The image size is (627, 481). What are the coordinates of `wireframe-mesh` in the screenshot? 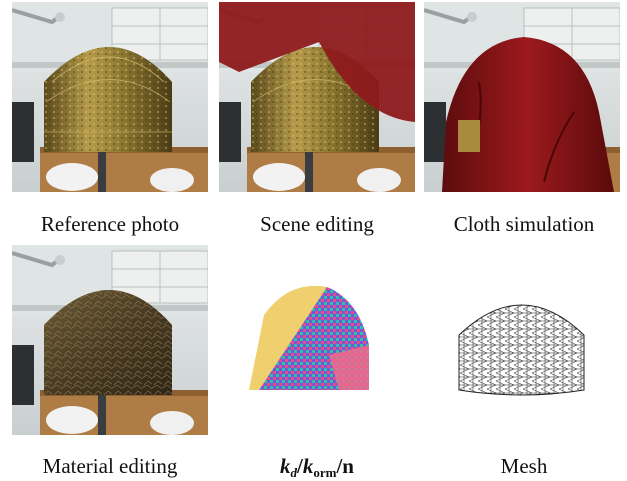 It's located at (521, 350).